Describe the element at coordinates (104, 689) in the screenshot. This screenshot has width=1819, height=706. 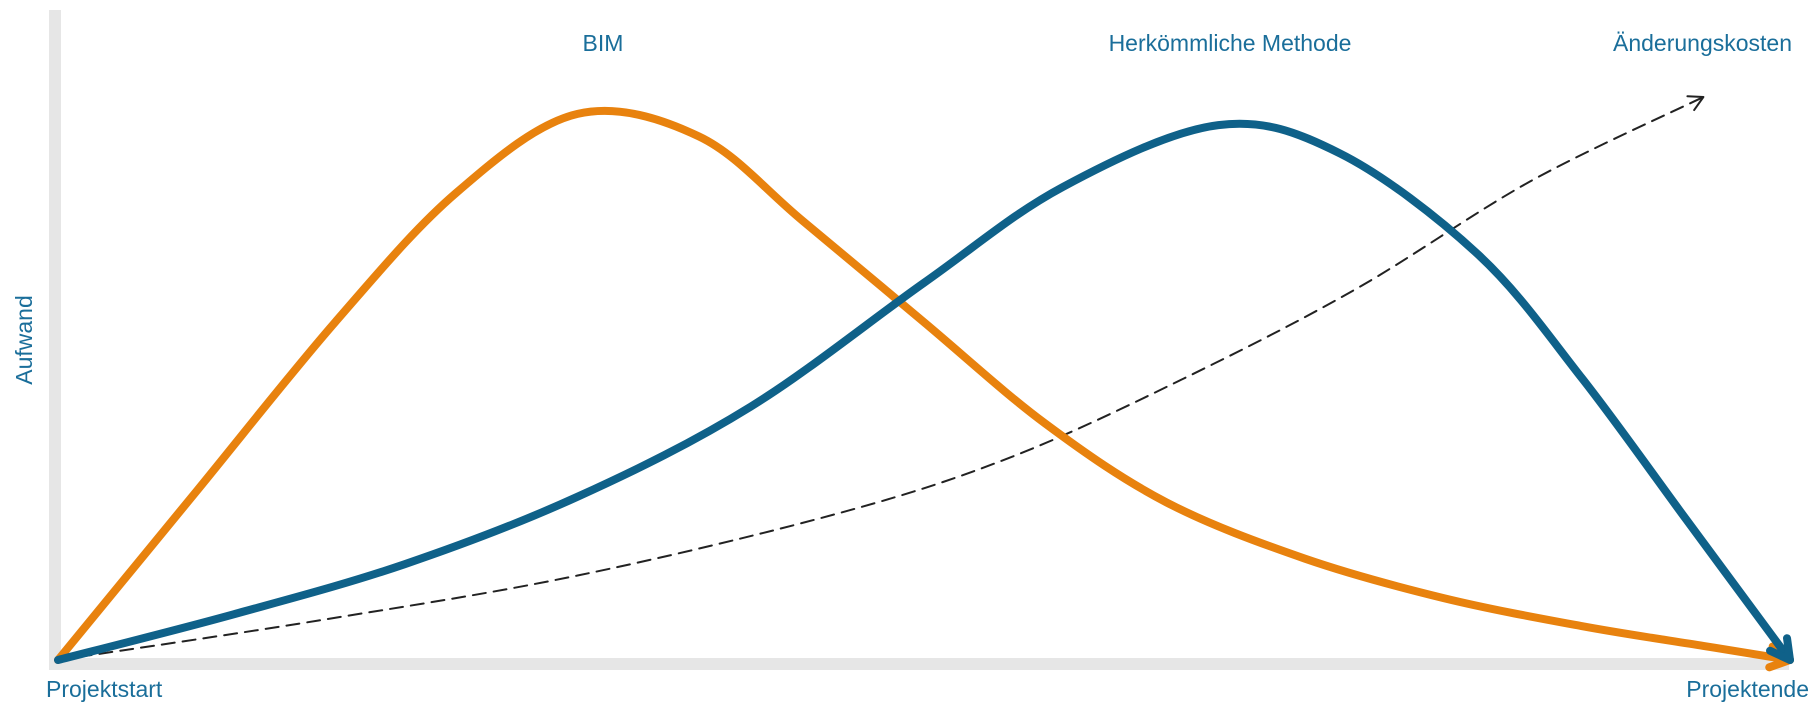
I see `x-tick-label-start: Projektstart` at that location.